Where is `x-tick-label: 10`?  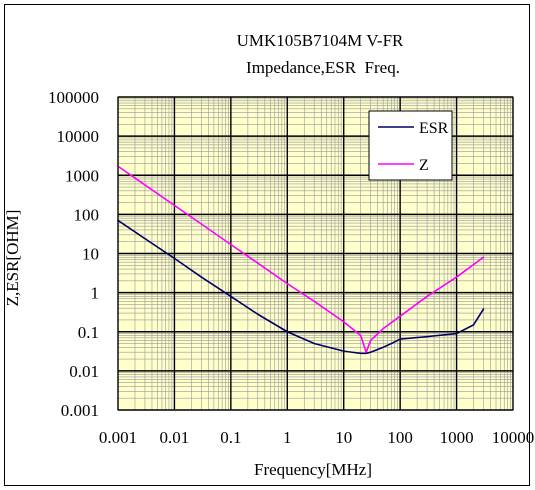
x-tick-label: 10 is located at coordinates (343, 437).